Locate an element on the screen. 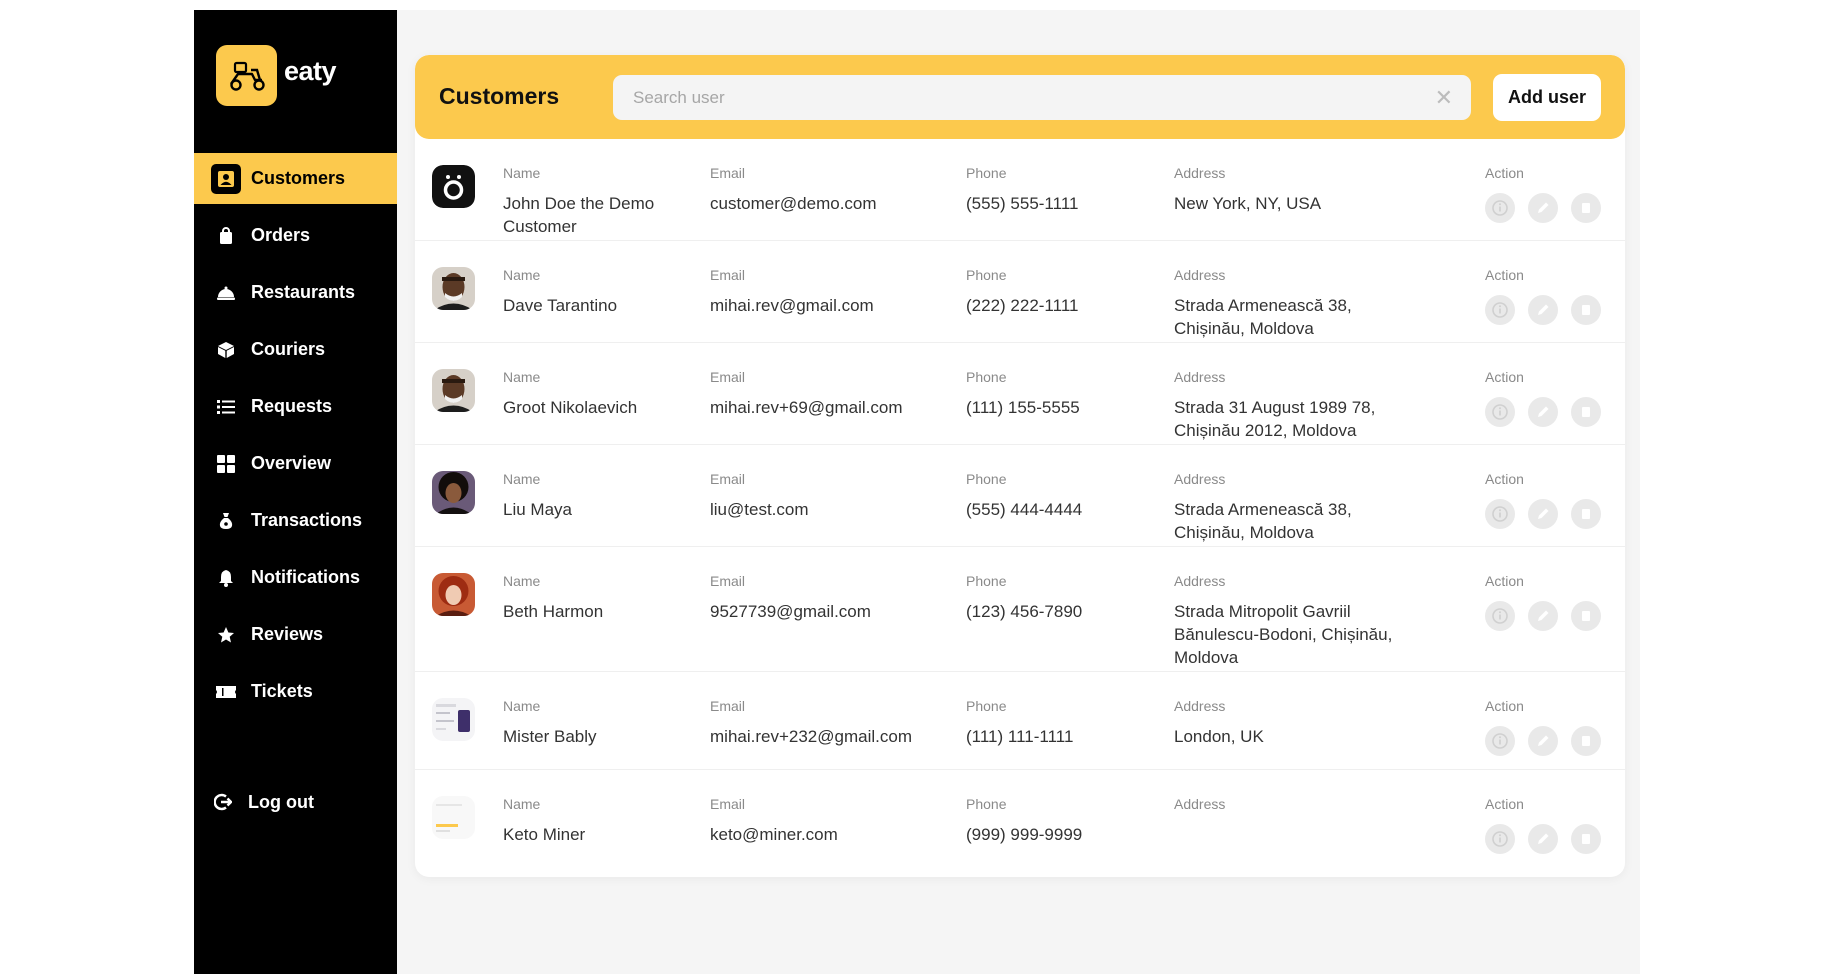 The image size is (1830, 980). sidebar-item-overview: Overview is located at coordinates (295, 463).